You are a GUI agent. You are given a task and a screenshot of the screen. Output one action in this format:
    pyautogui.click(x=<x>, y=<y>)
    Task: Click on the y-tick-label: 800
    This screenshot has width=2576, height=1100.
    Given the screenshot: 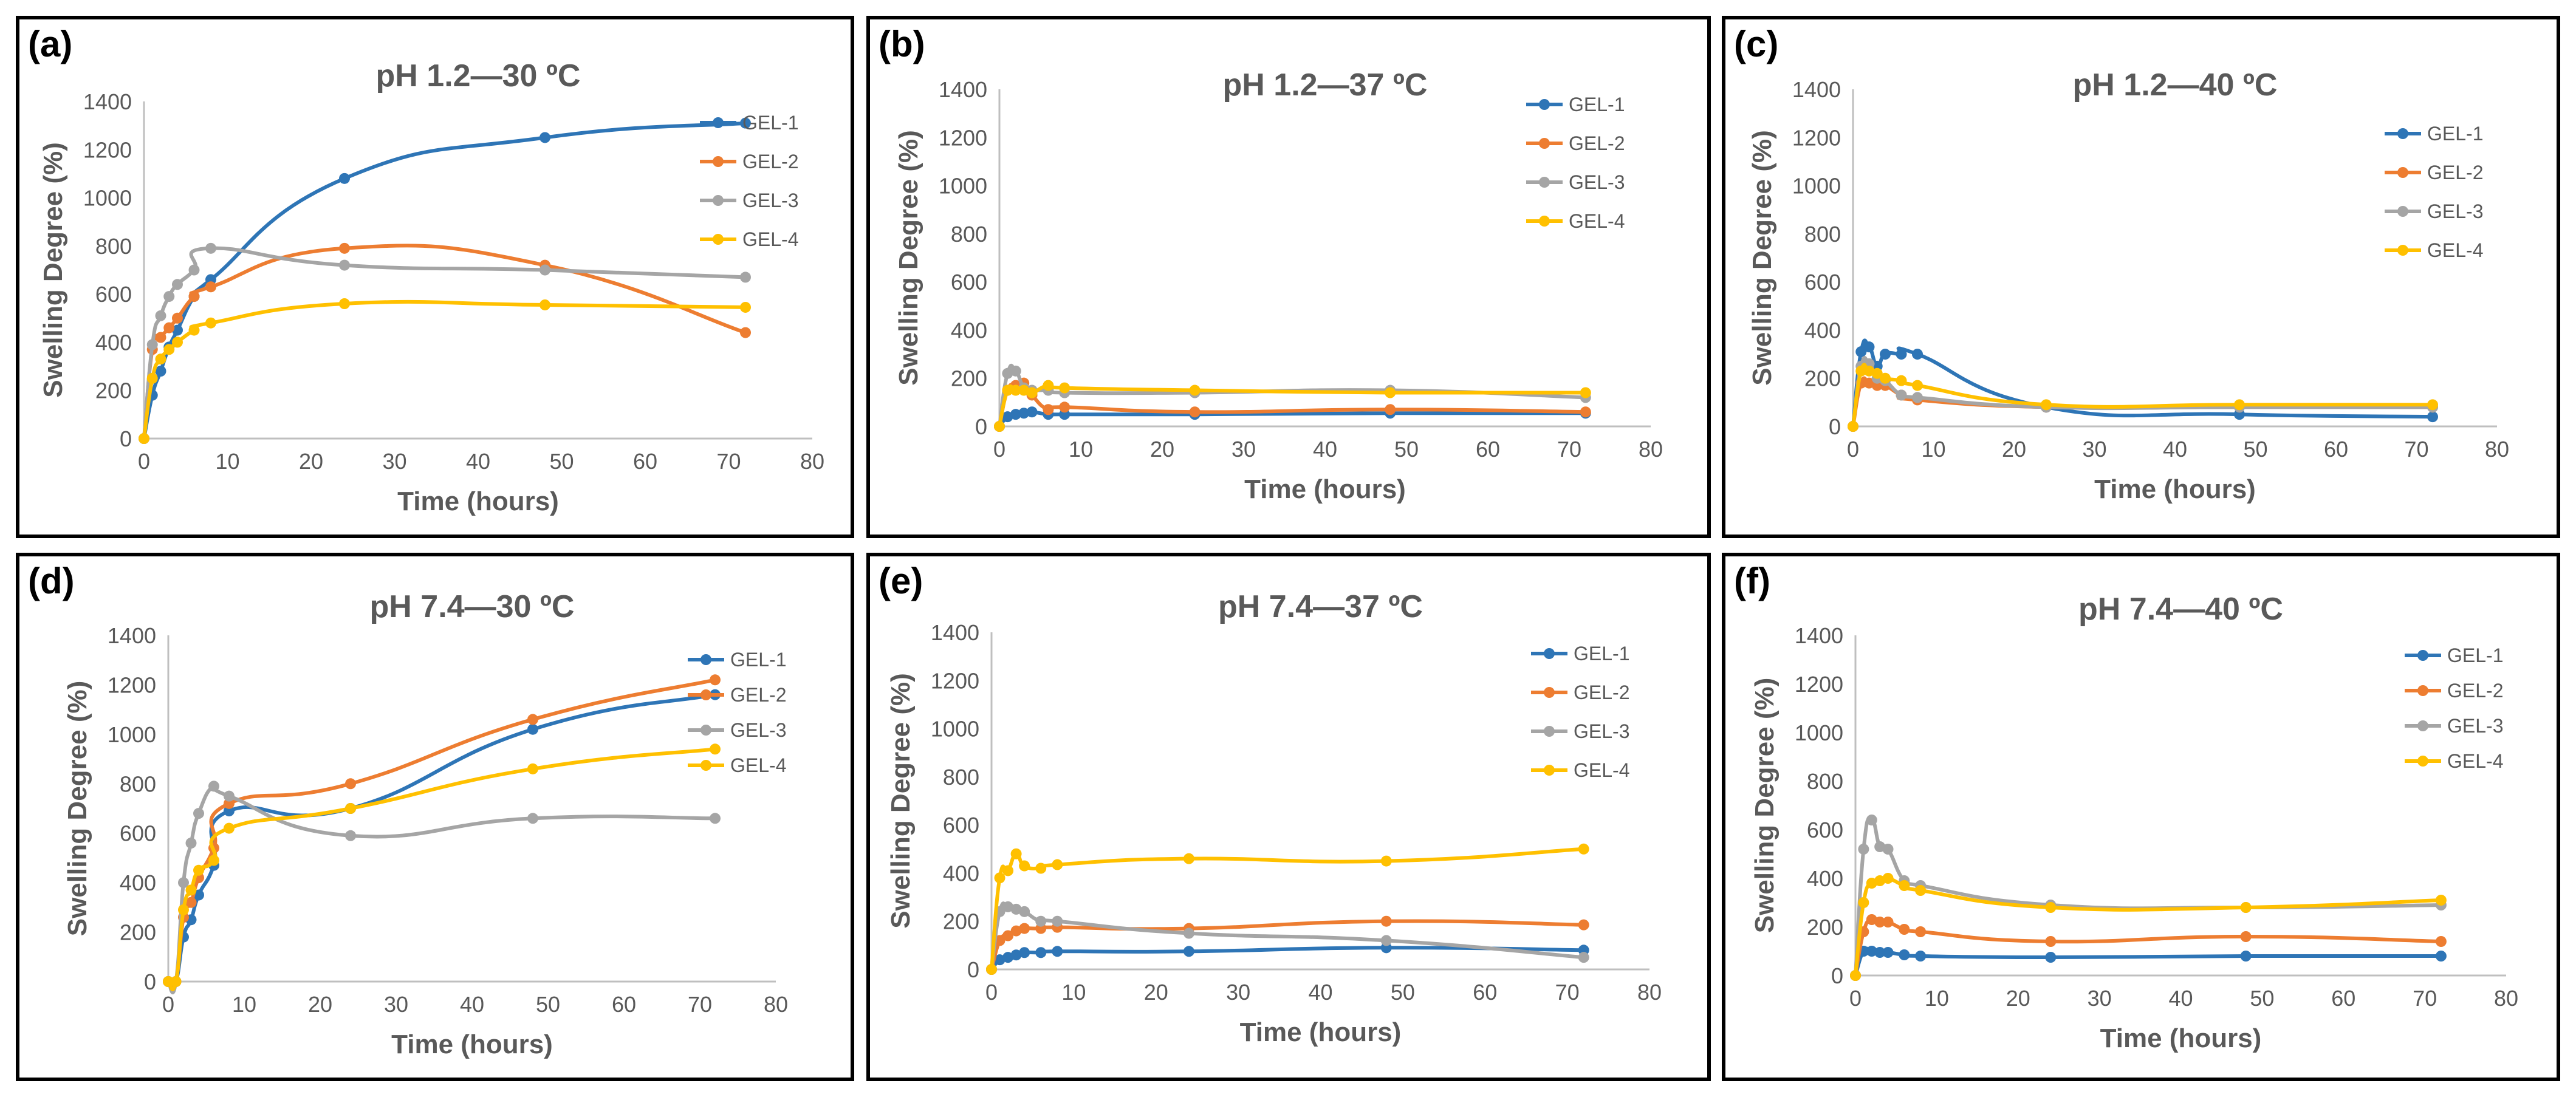 What is the action you would take?
    pyautogui.click(x=1825, y=781)
    